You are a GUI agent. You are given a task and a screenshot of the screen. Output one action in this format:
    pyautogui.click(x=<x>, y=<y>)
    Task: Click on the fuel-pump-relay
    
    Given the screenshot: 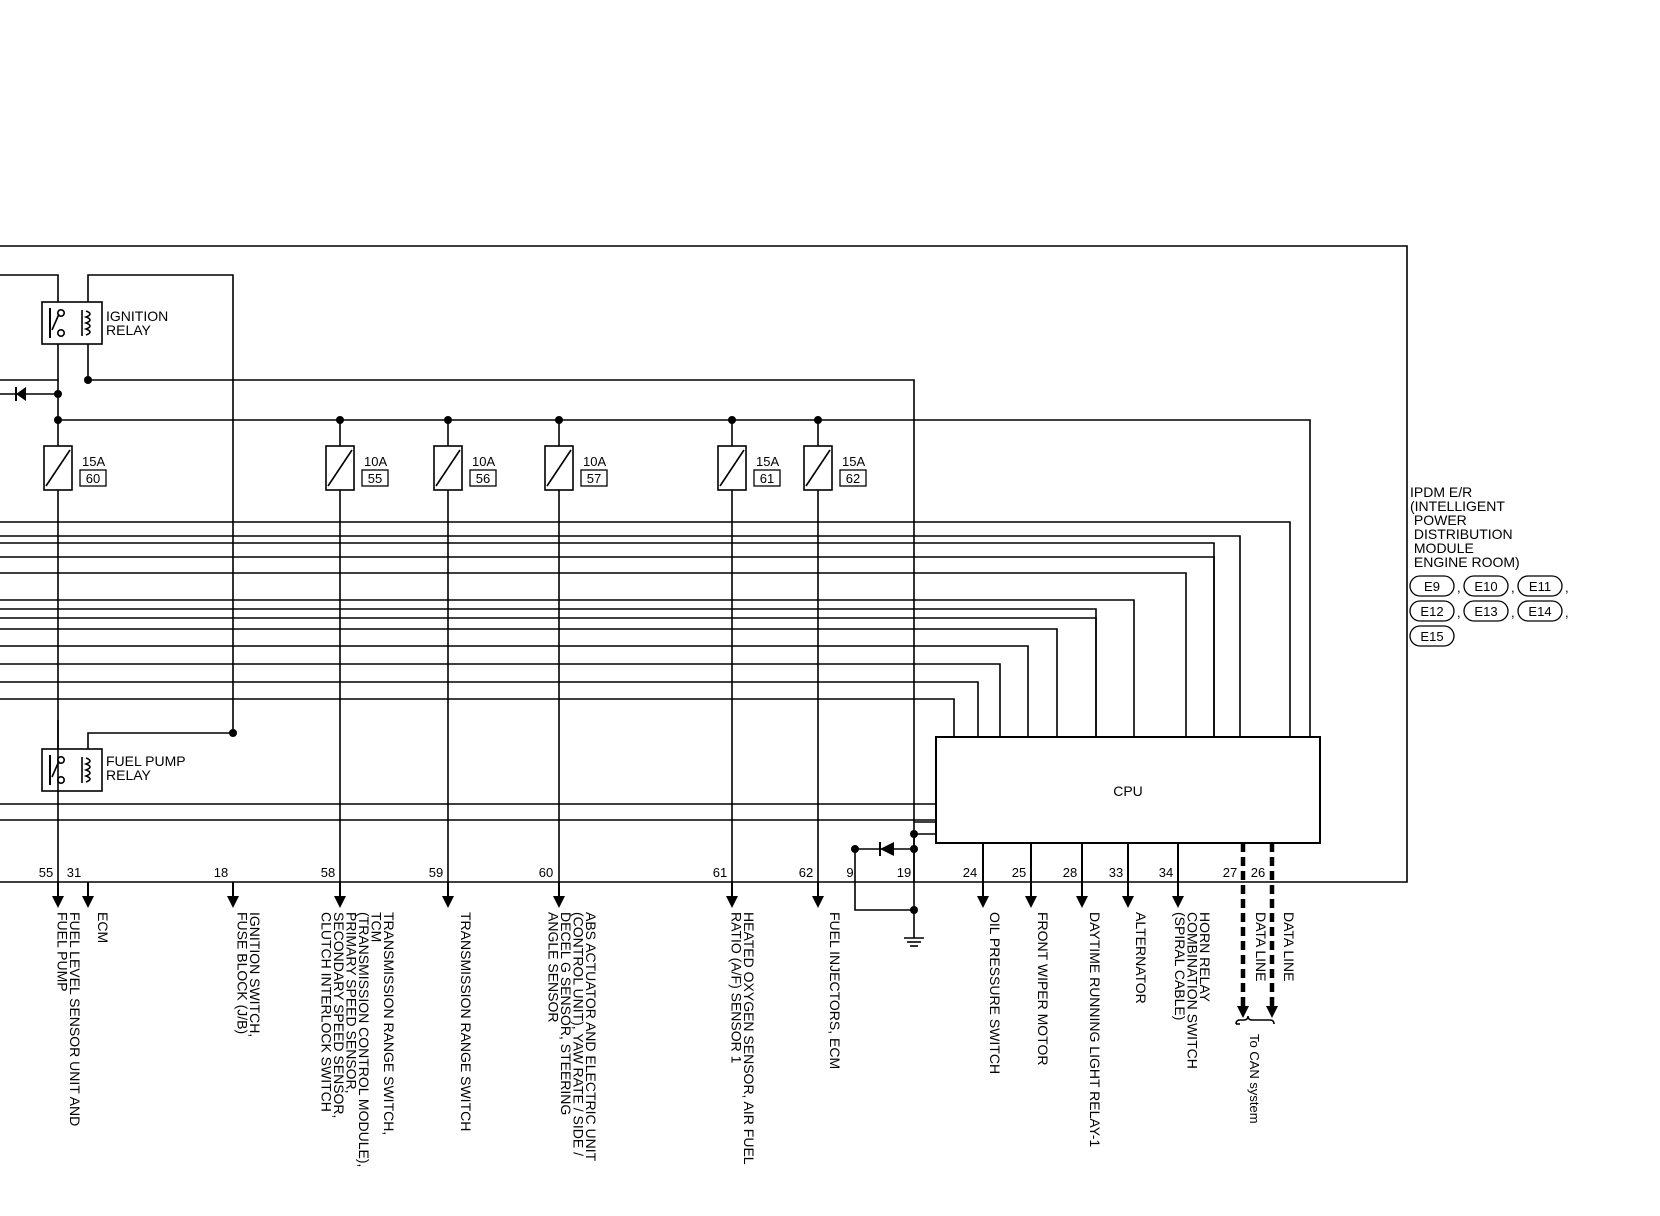 What is the action you would take?
    pyautogui.click(x=72, y=770)
    